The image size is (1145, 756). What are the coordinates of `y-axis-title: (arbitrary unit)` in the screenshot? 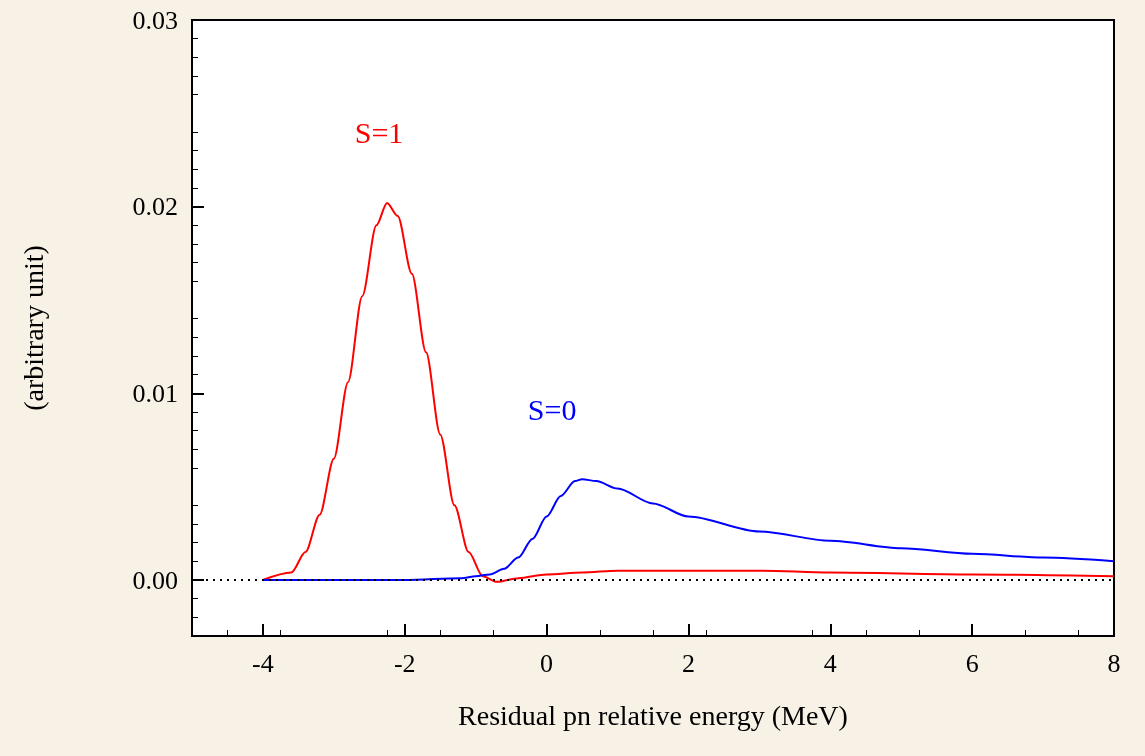 It's located at (33, 328).